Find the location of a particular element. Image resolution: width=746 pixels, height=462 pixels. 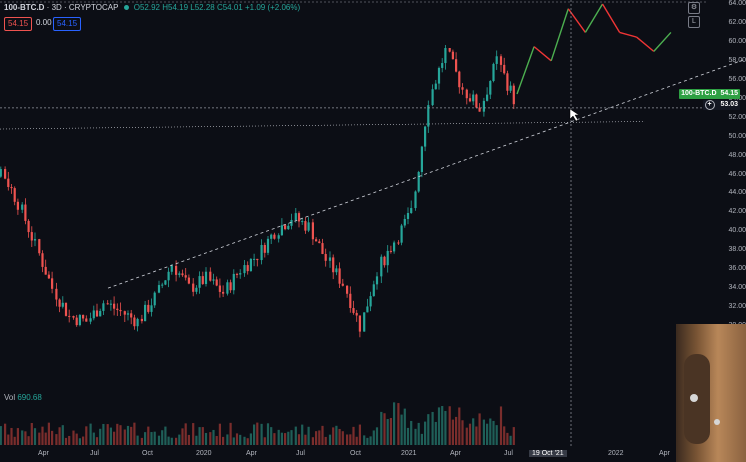

symbol-name: 100-BTC.D is located at coordinates (24, 7).